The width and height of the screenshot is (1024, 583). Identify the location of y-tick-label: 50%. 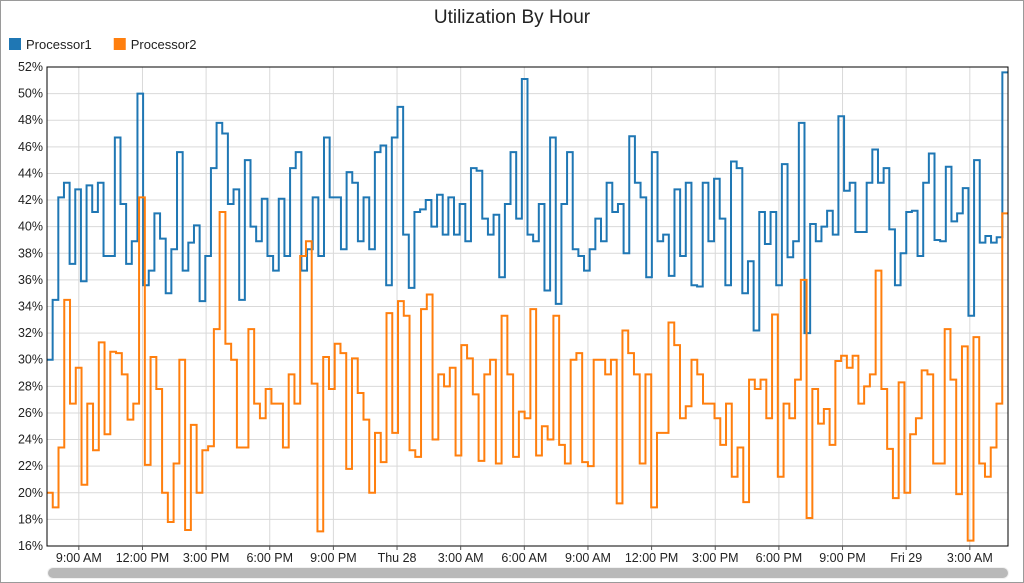
(30, 94).